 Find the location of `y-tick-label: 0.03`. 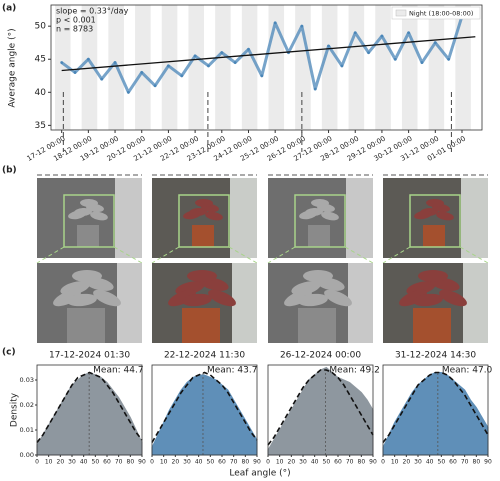

y-tick-label: 0.03 is located at coordinates (27, 380).